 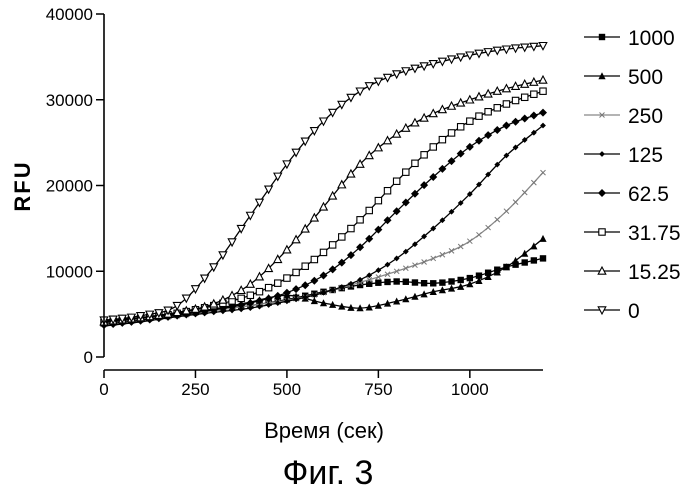 I want to click on series-15.25-point-38, so click(x=451, y=105).